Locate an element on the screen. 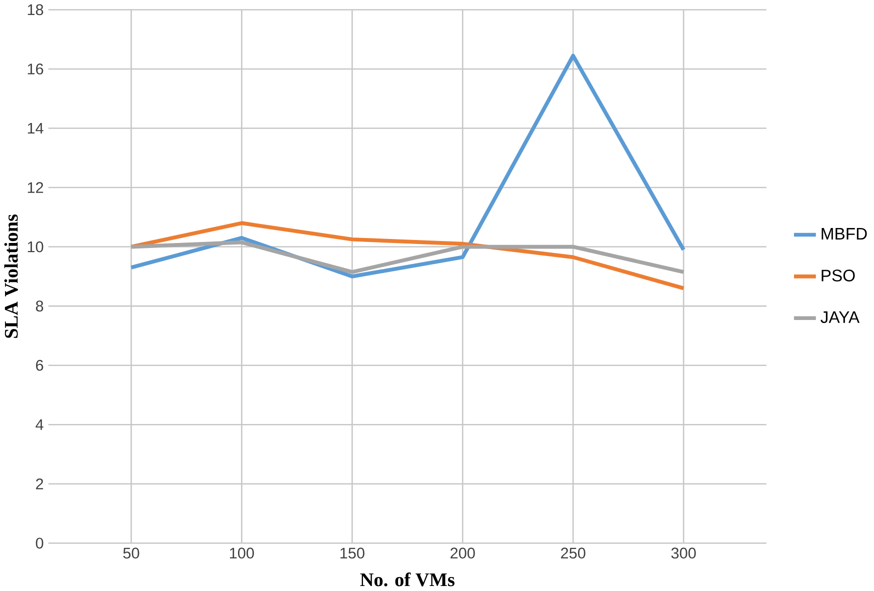 Image resolution: width=874 pixels, height=591 pixels. y-tick-label: 12 is located at coordinates (36, 188).